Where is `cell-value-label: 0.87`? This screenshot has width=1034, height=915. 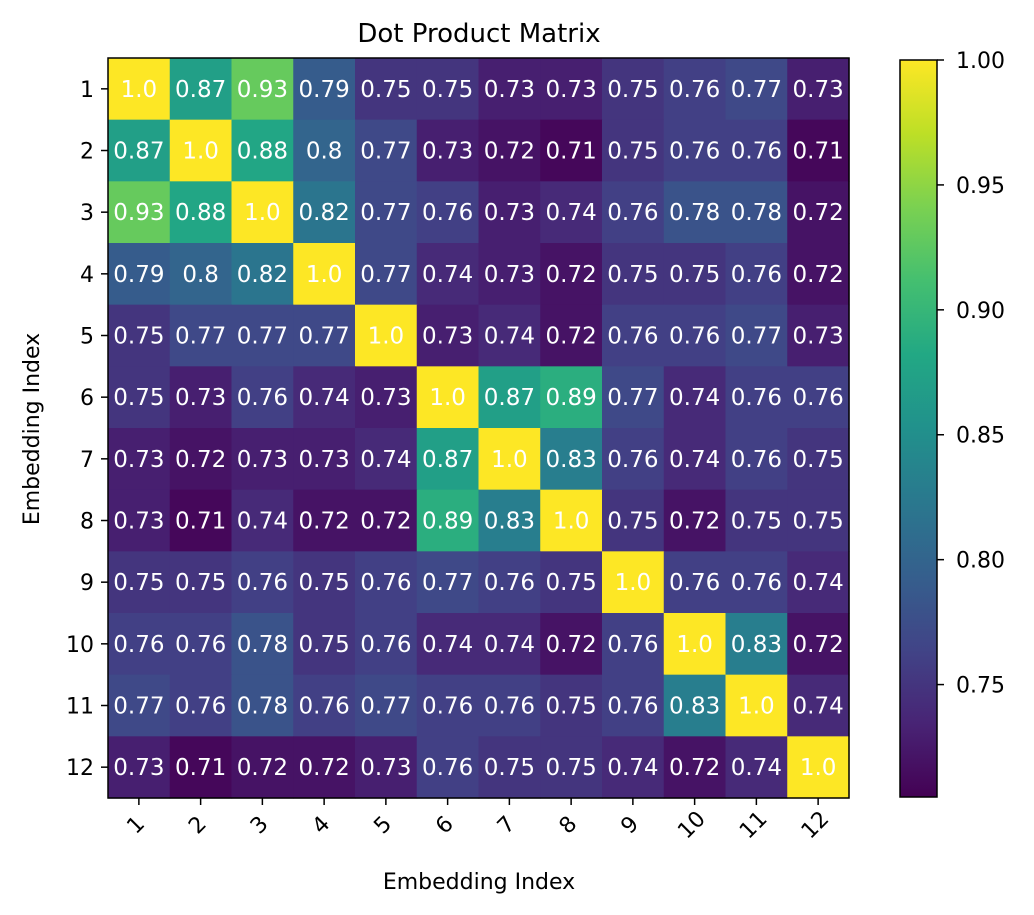
cell-value-label: 0.87 is located at coordinates (200, 90).